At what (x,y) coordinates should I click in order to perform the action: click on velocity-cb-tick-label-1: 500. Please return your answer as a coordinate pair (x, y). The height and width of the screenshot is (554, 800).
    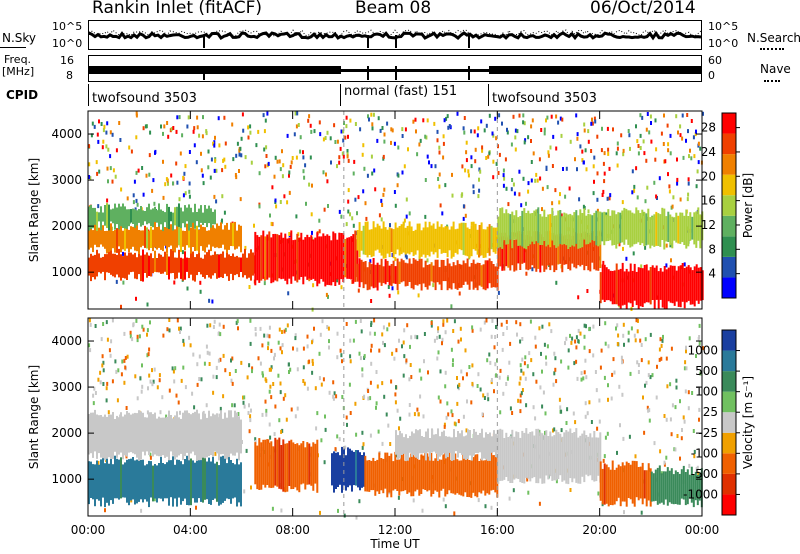
    Looking at the image, I should click on (706, 371).